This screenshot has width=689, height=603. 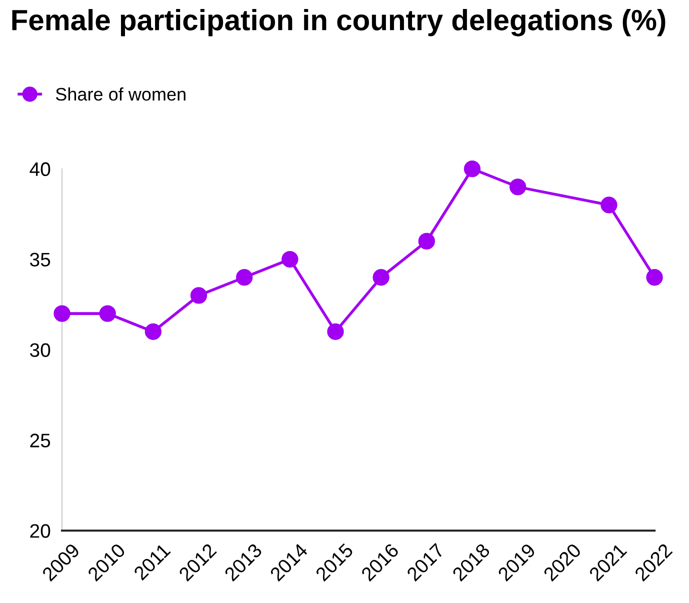 What do you see at coordinates (40, 441) in the screenshot?
I see `y-tick-label: 25` at bounding box center [40, 441].